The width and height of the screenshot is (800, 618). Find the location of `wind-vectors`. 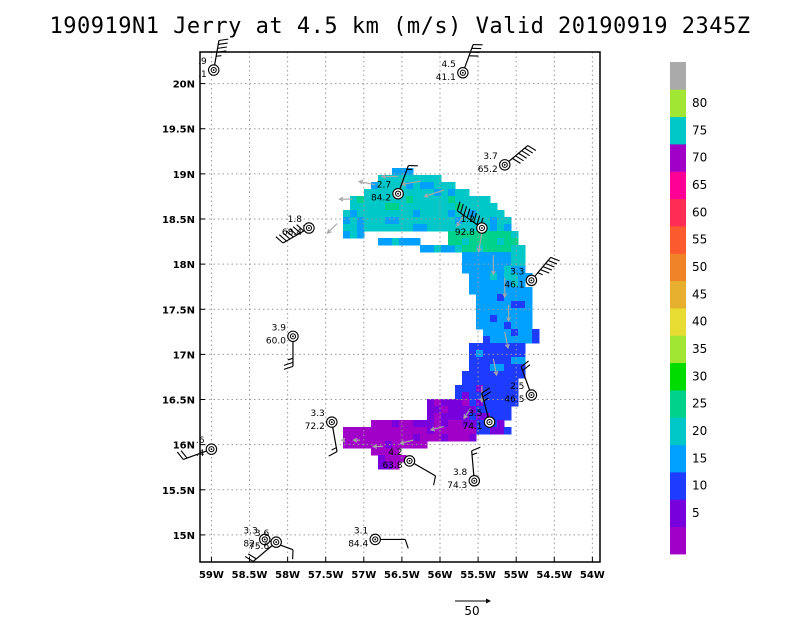

wind-vectors is located at coordinates (419, 311).